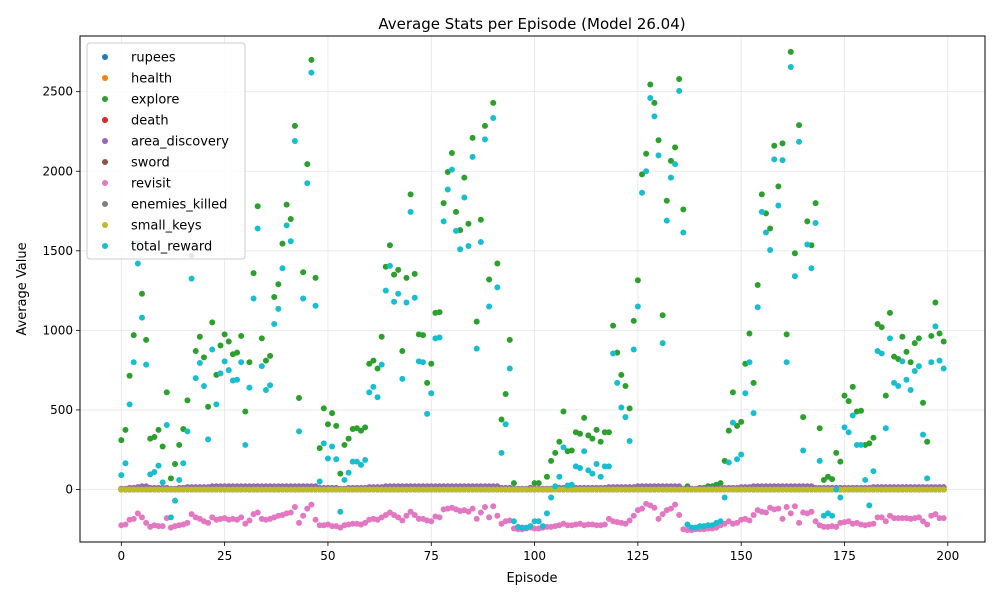 This screenshot has height=604, width=1000. What do you see at coordinates (431, 556) in the screenshot?
I see `x-tick-label: 75` at bounding box center [431, 556].